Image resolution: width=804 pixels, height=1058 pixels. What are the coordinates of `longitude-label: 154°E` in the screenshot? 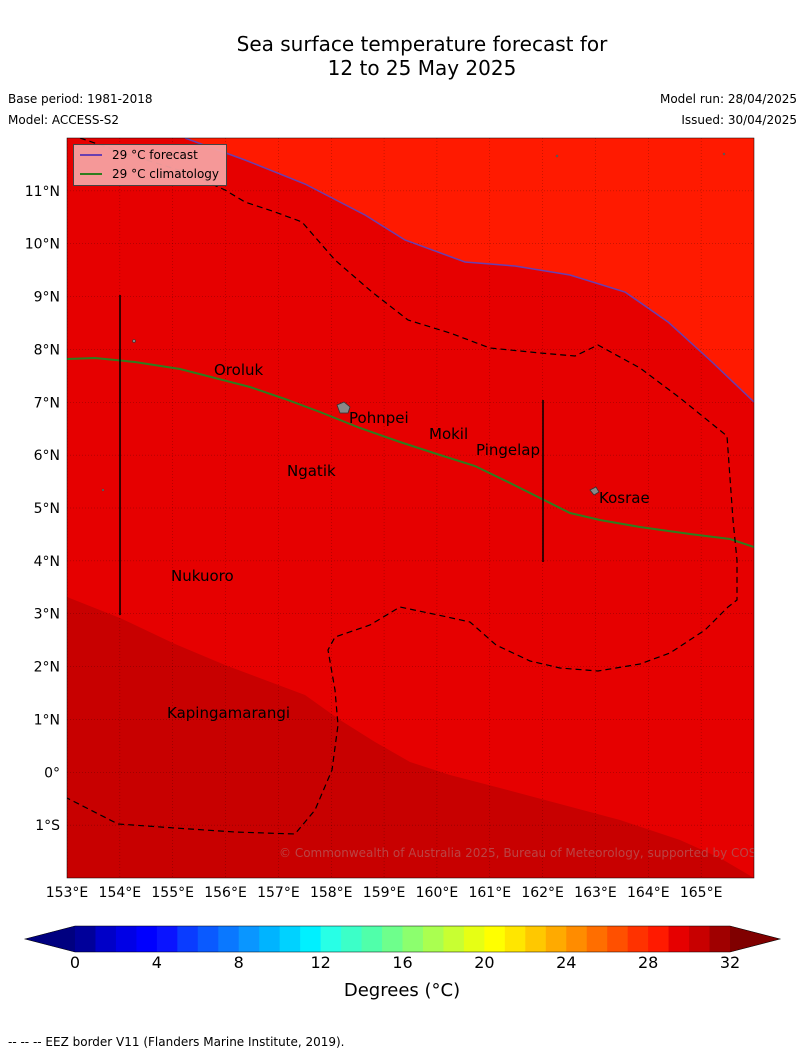 It's located at (120, 893).